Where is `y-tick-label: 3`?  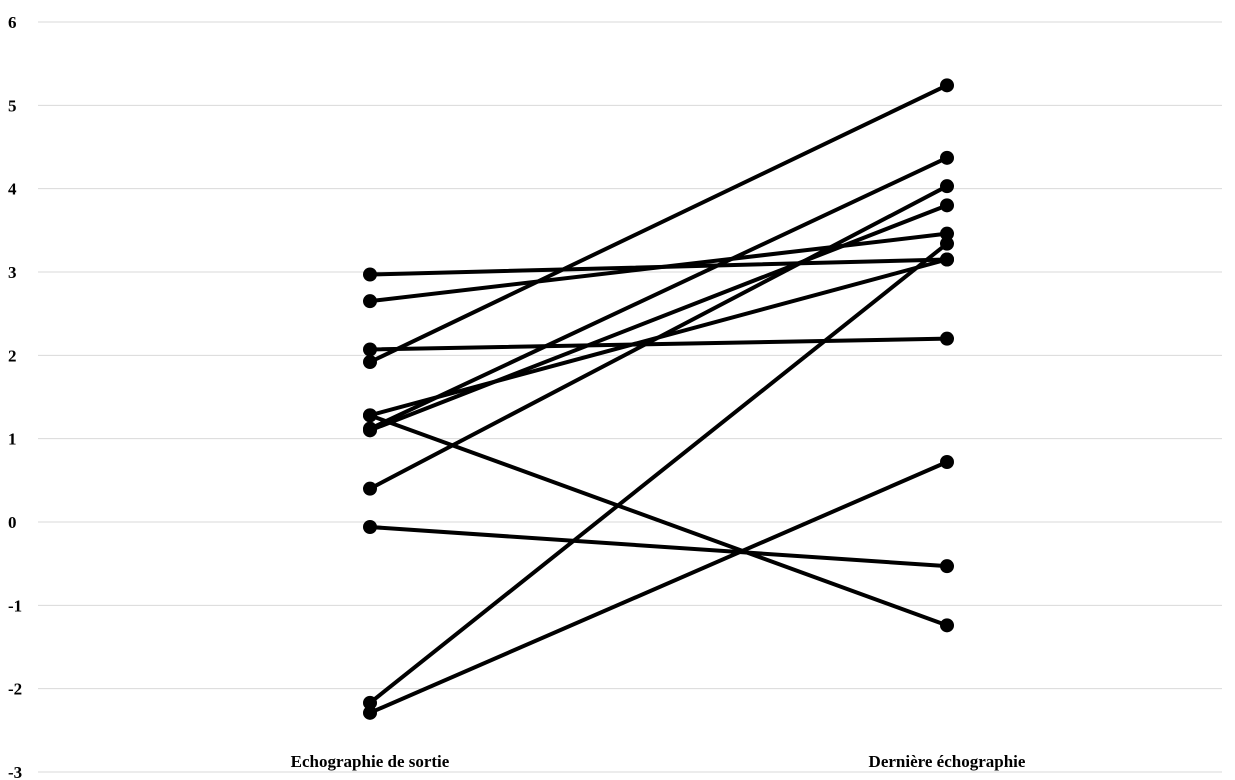 y-tick-label: 3 is located at coordinates (12, 272).